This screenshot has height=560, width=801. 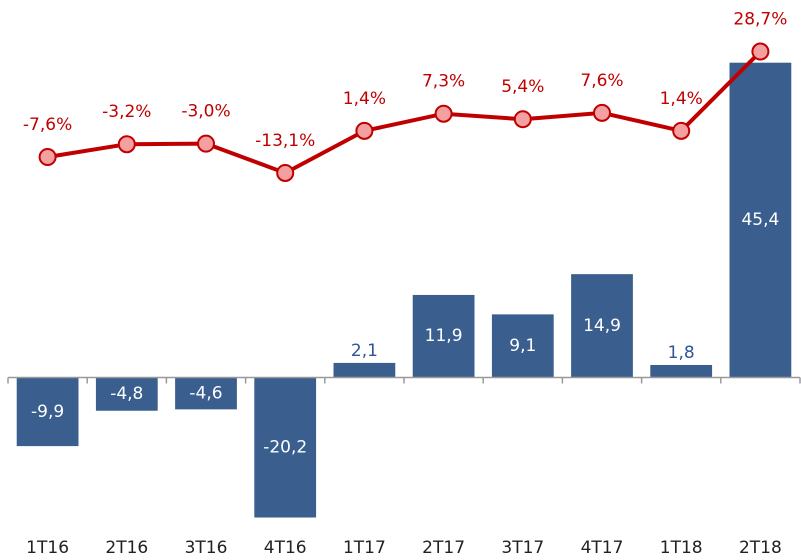 I want to click on bar-value-label: -20,2, so click(x=285, y=447).